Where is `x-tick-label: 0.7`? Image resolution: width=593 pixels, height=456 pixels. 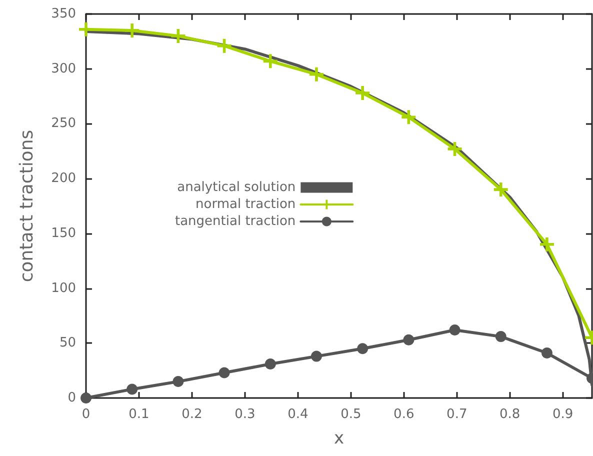 x-tick-label: 0.7 is located at coordinates (457, 414).